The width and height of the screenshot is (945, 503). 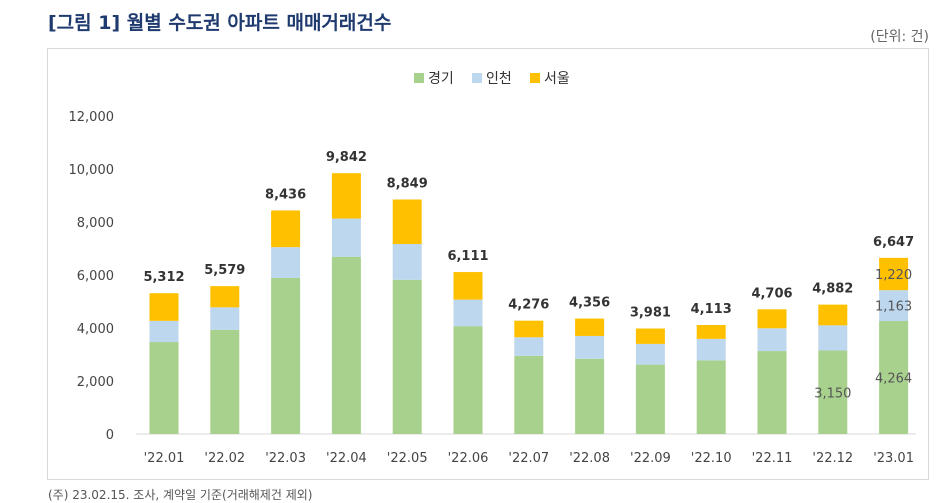 I want to click on segment-label: 4,264, so click(x=893, y=379).